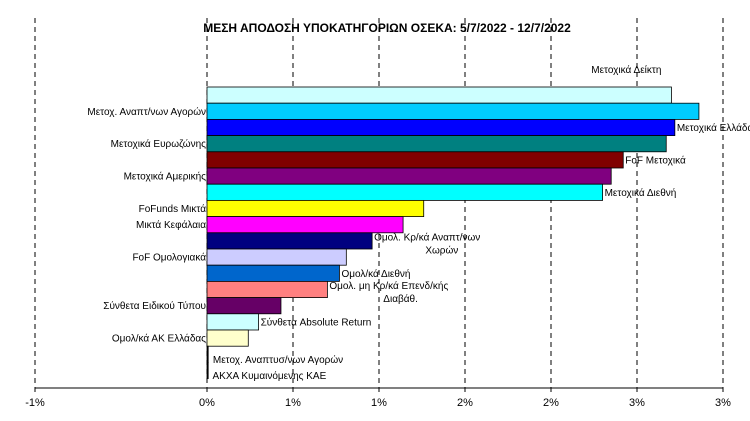 This screenshot has height=421, width=750. I want to click on bar-label: Μετοχικά Αμερικής, so click(165, 177).